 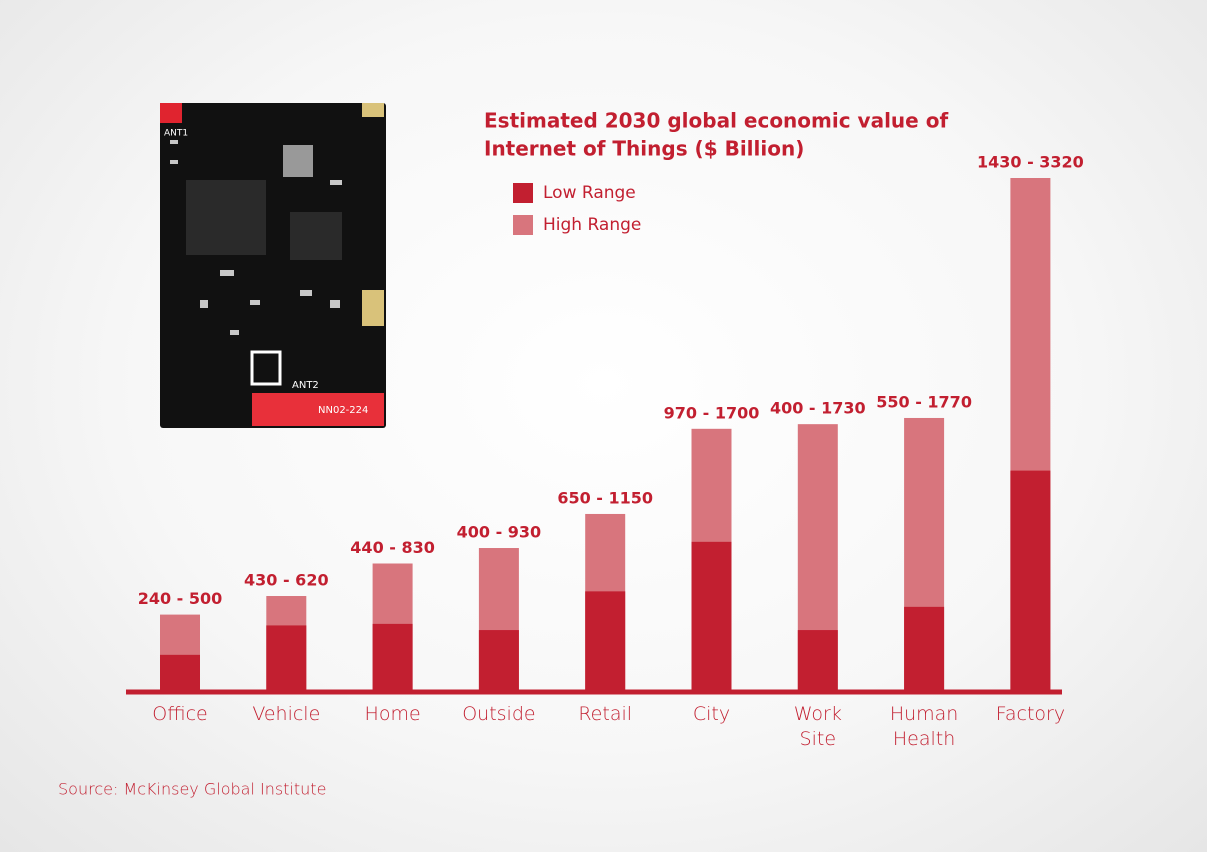 What do you see at coordinates (605, 714) in the screenshot?
I see `x-tick-label: Retail` at bounding box center [605, 714].